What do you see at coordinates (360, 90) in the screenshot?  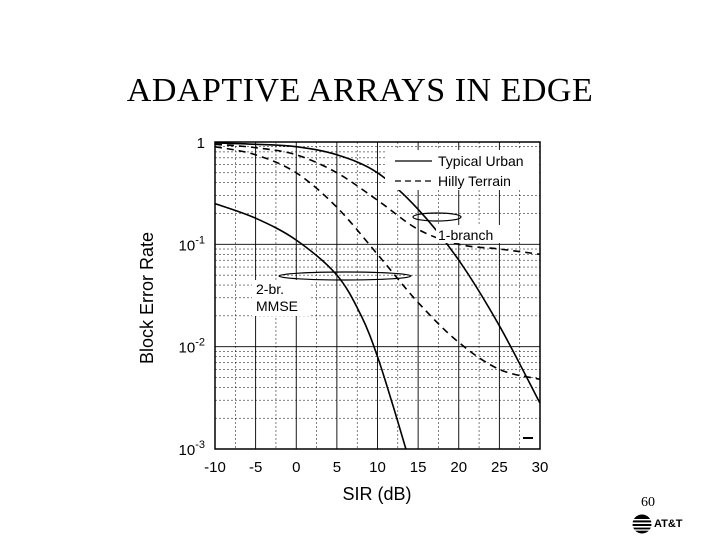 I see `slide-title: ADAPTIVE ARRAYS IN EDGE` at bounding box center [360, 90].